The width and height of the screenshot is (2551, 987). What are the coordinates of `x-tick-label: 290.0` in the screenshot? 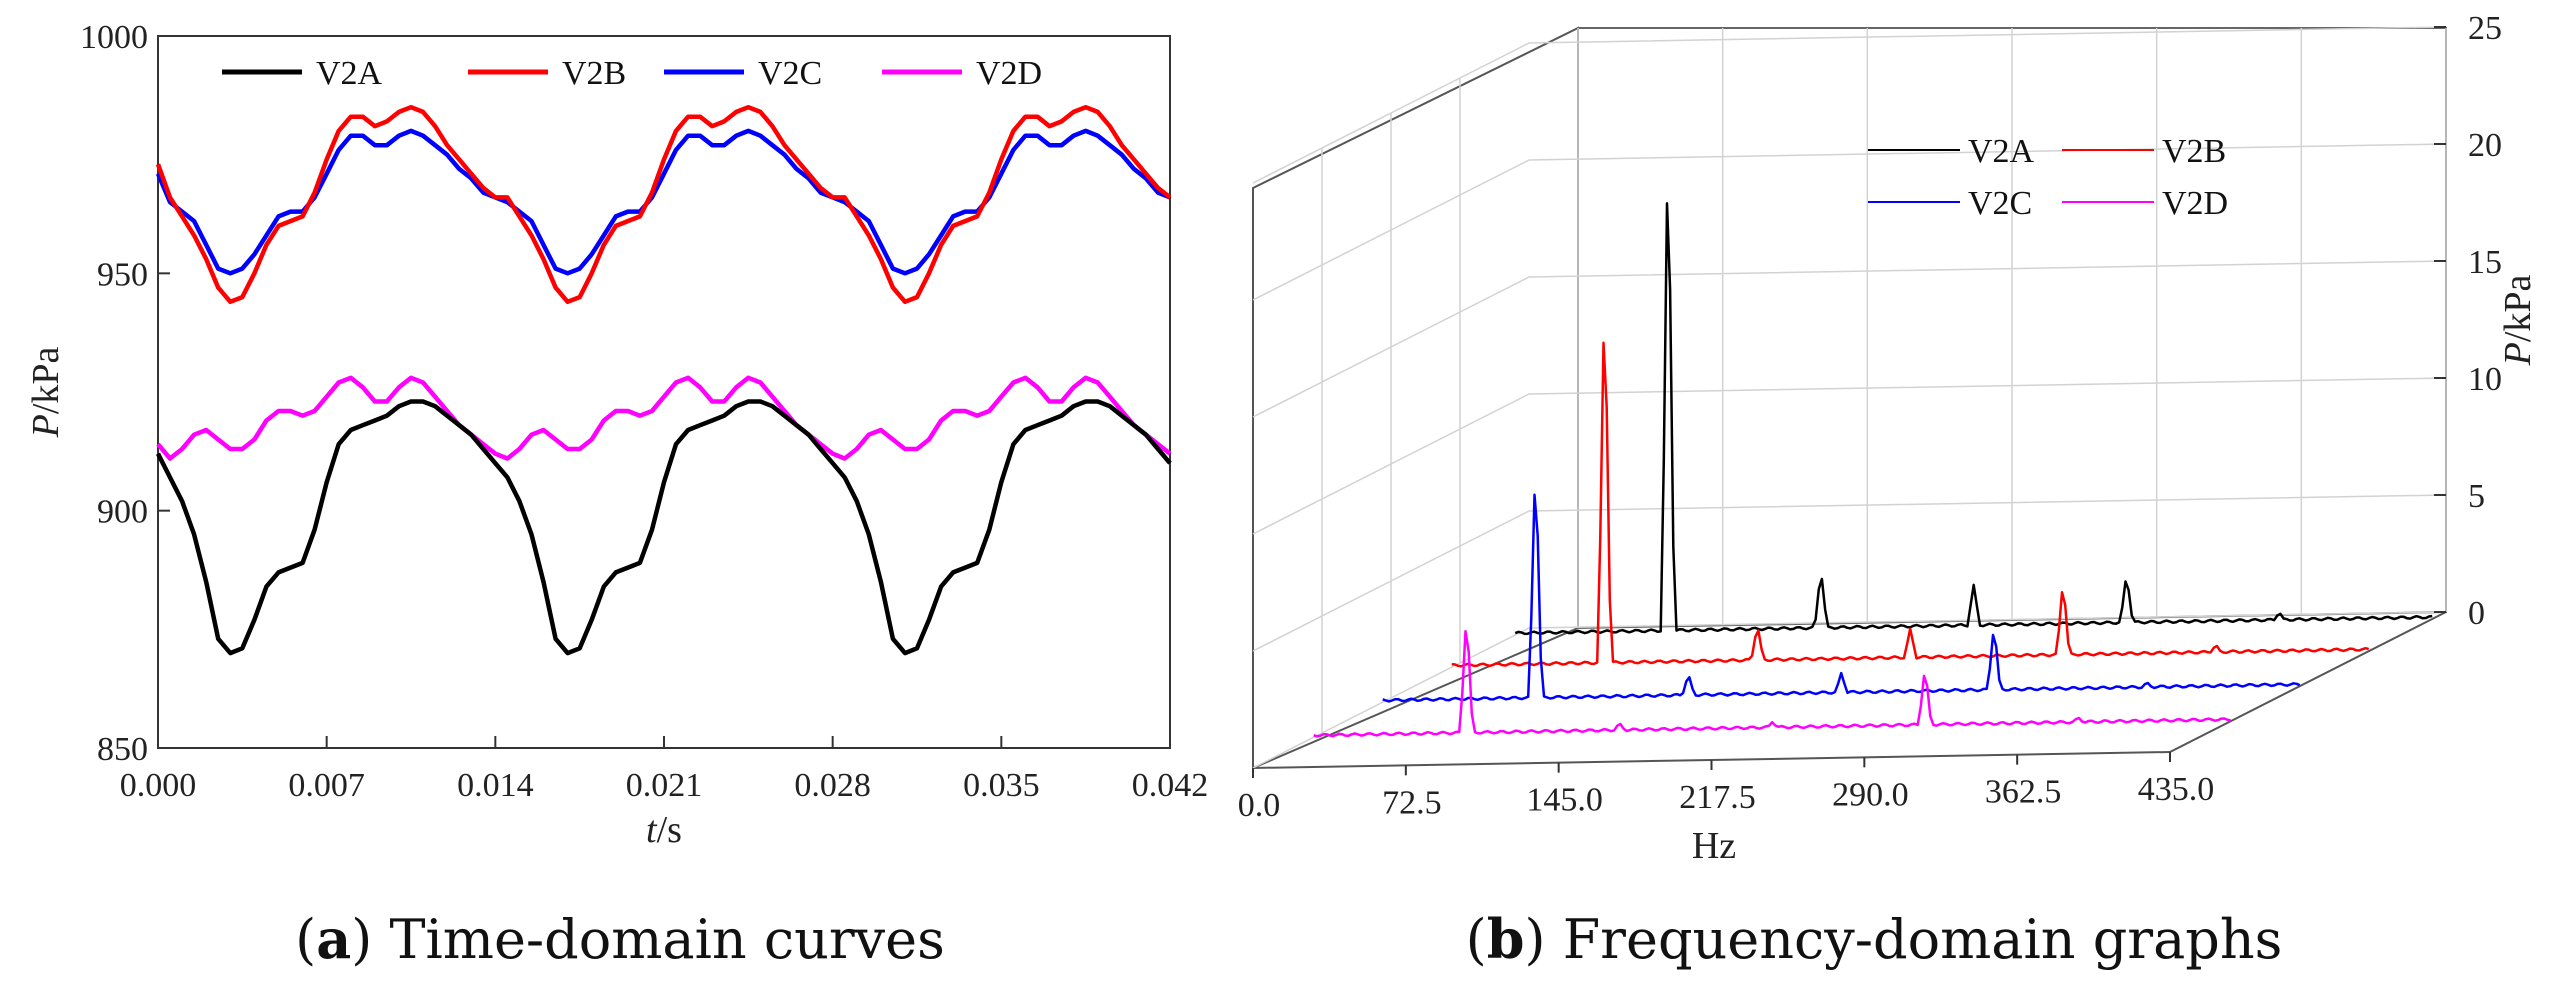 It's located at (1870, 794).